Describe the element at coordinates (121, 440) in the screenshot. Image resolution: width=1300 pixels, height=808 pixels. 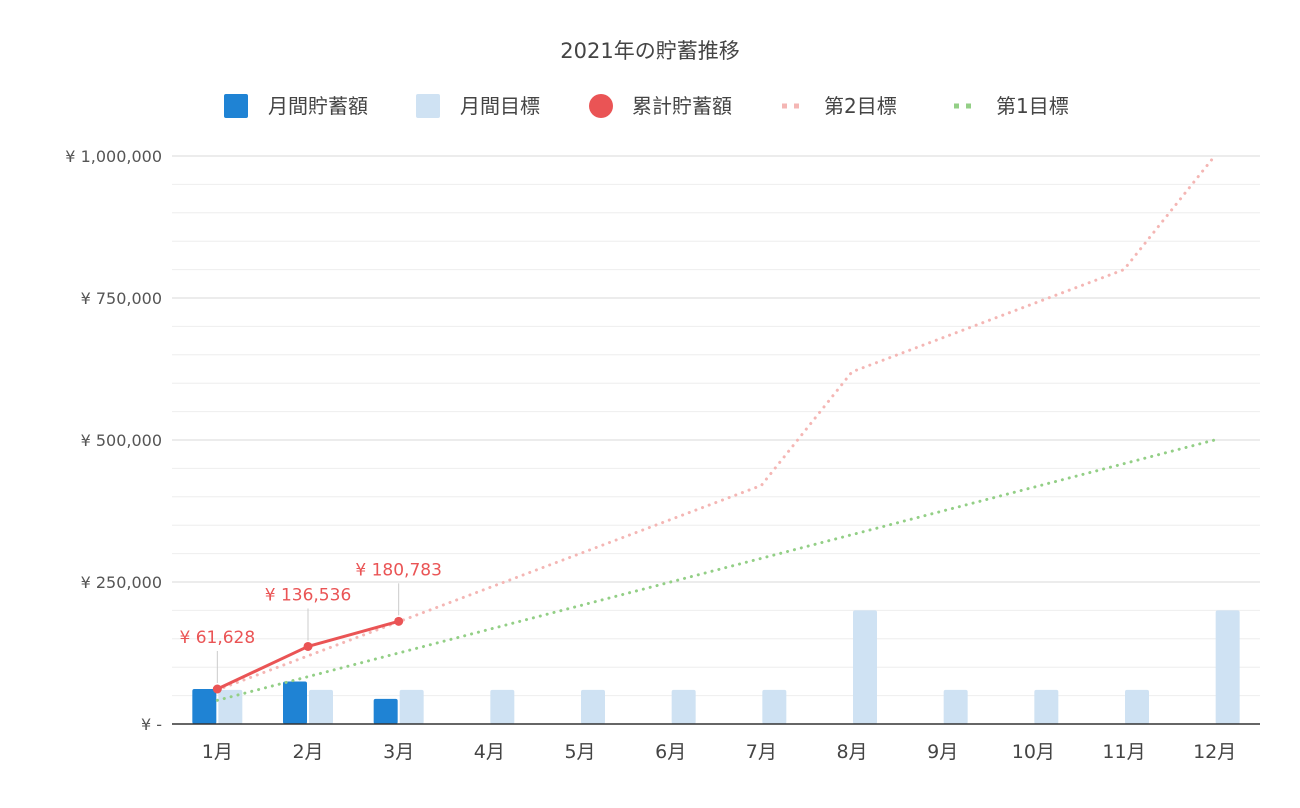
I see `y-tick-label: ¥ 500,000` at that location.